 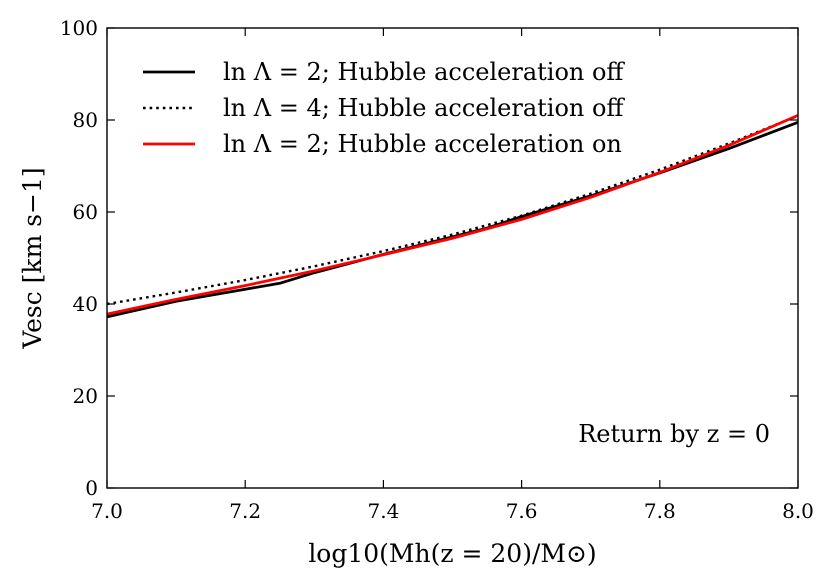 I want to click on x-tick-label-4: 7.8, so click(x=660, y=511).